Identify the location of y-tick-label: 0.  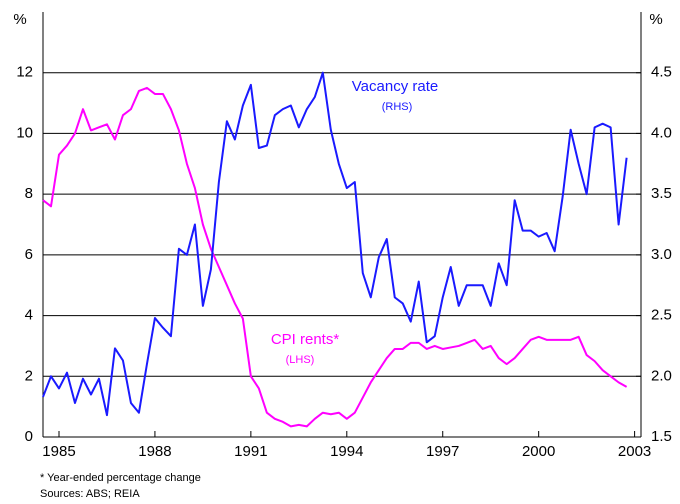
(29, 436).